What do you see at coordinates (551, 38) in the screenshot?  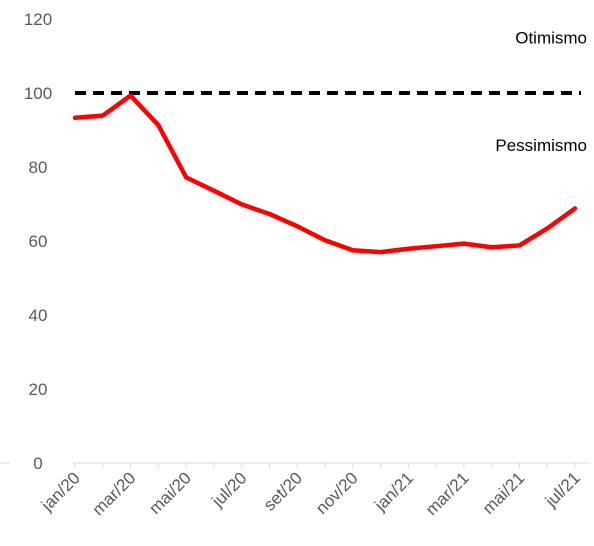 I see `annotation-label: Otimismo` at bounding box center [551, 38].